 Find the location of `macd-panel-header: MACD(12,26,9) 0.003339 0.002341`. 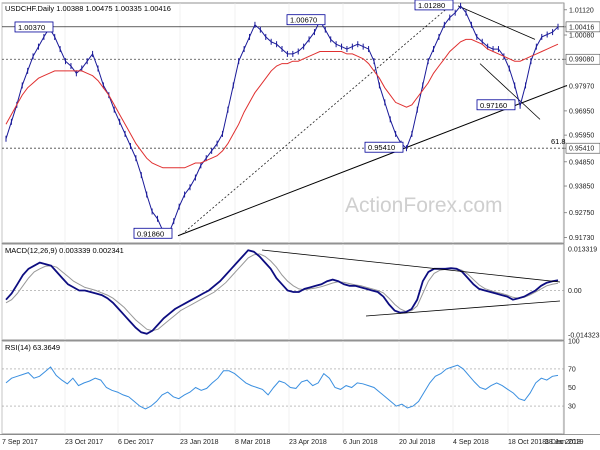

macd-panel-header: MACD(12,26,9) 0.003339 0.002341 is located at coordinates (64, 250).